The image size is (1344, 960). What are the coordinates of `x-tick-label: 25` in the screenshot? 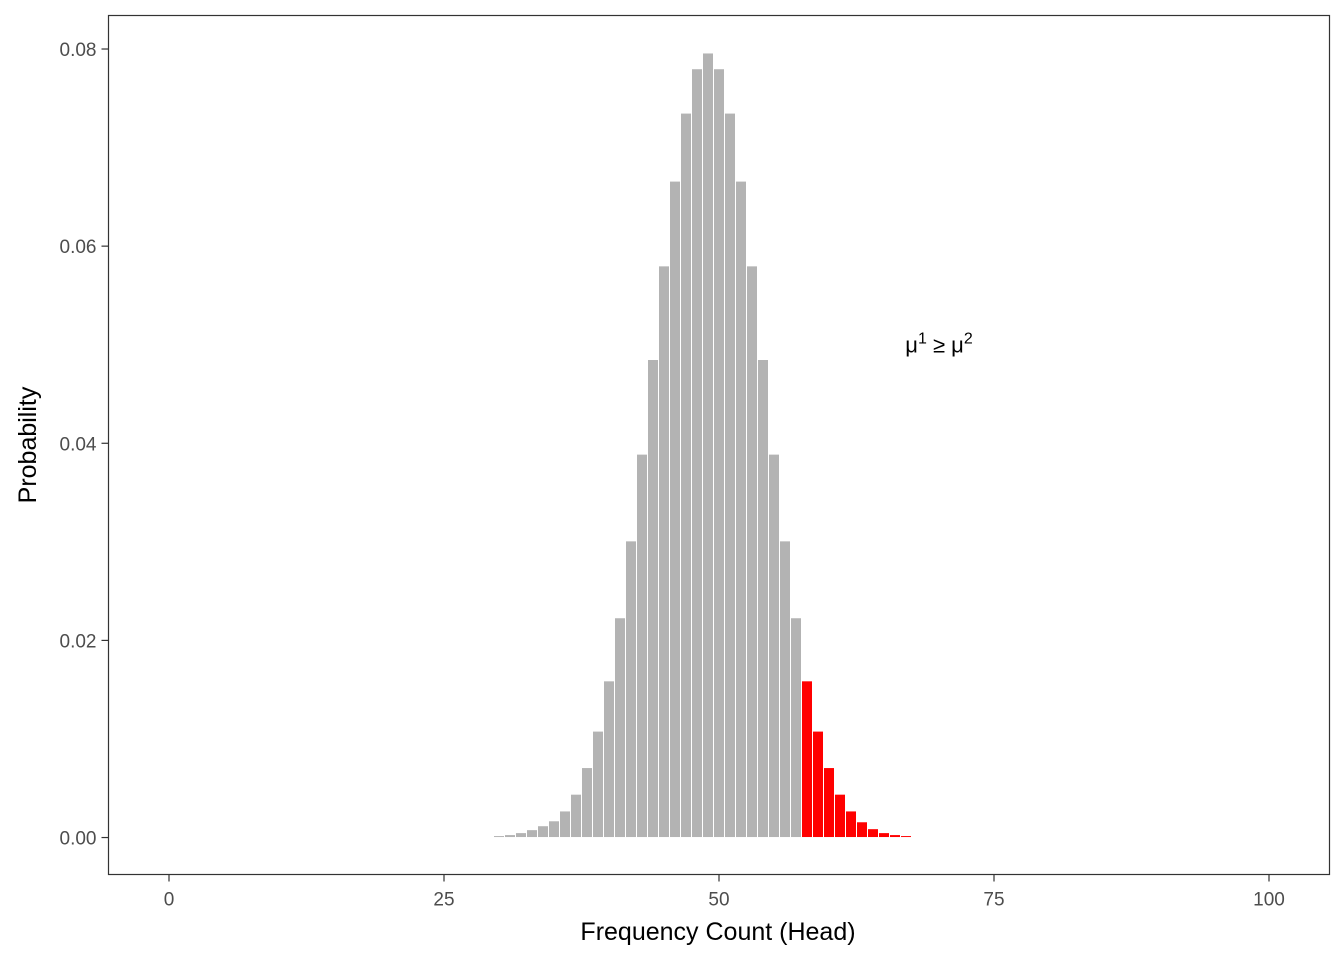 It's located at (443, 900).